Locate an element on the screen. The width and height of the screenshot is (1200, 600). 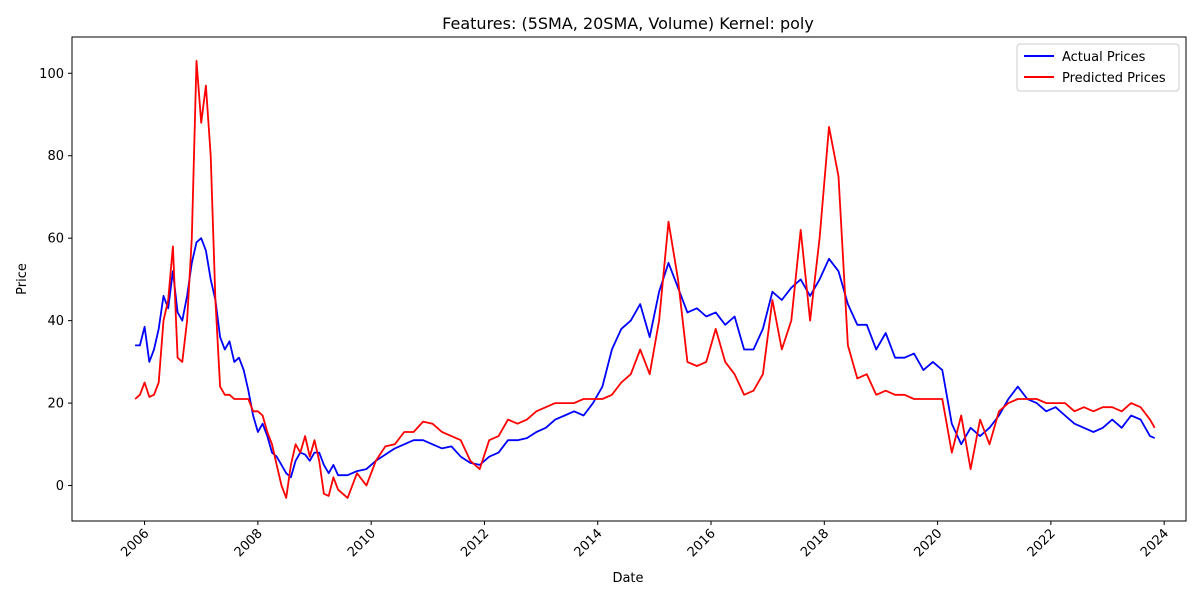
x-tick-label: 2010 is located at coordinates (362, 543).